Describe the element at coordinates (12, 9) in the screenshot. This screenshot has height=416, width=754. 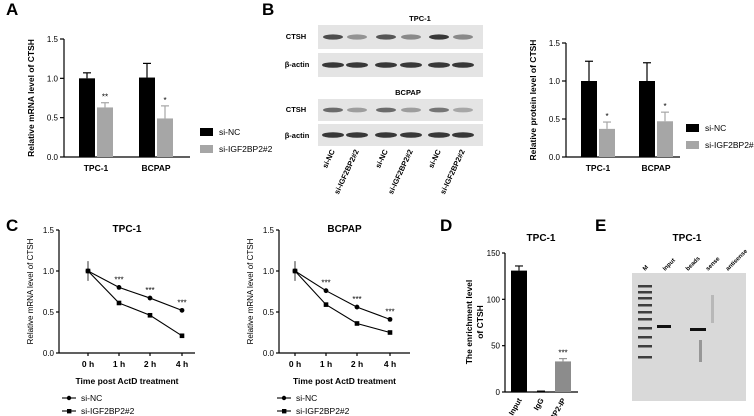
I see `panel-label-a: A` at that location.